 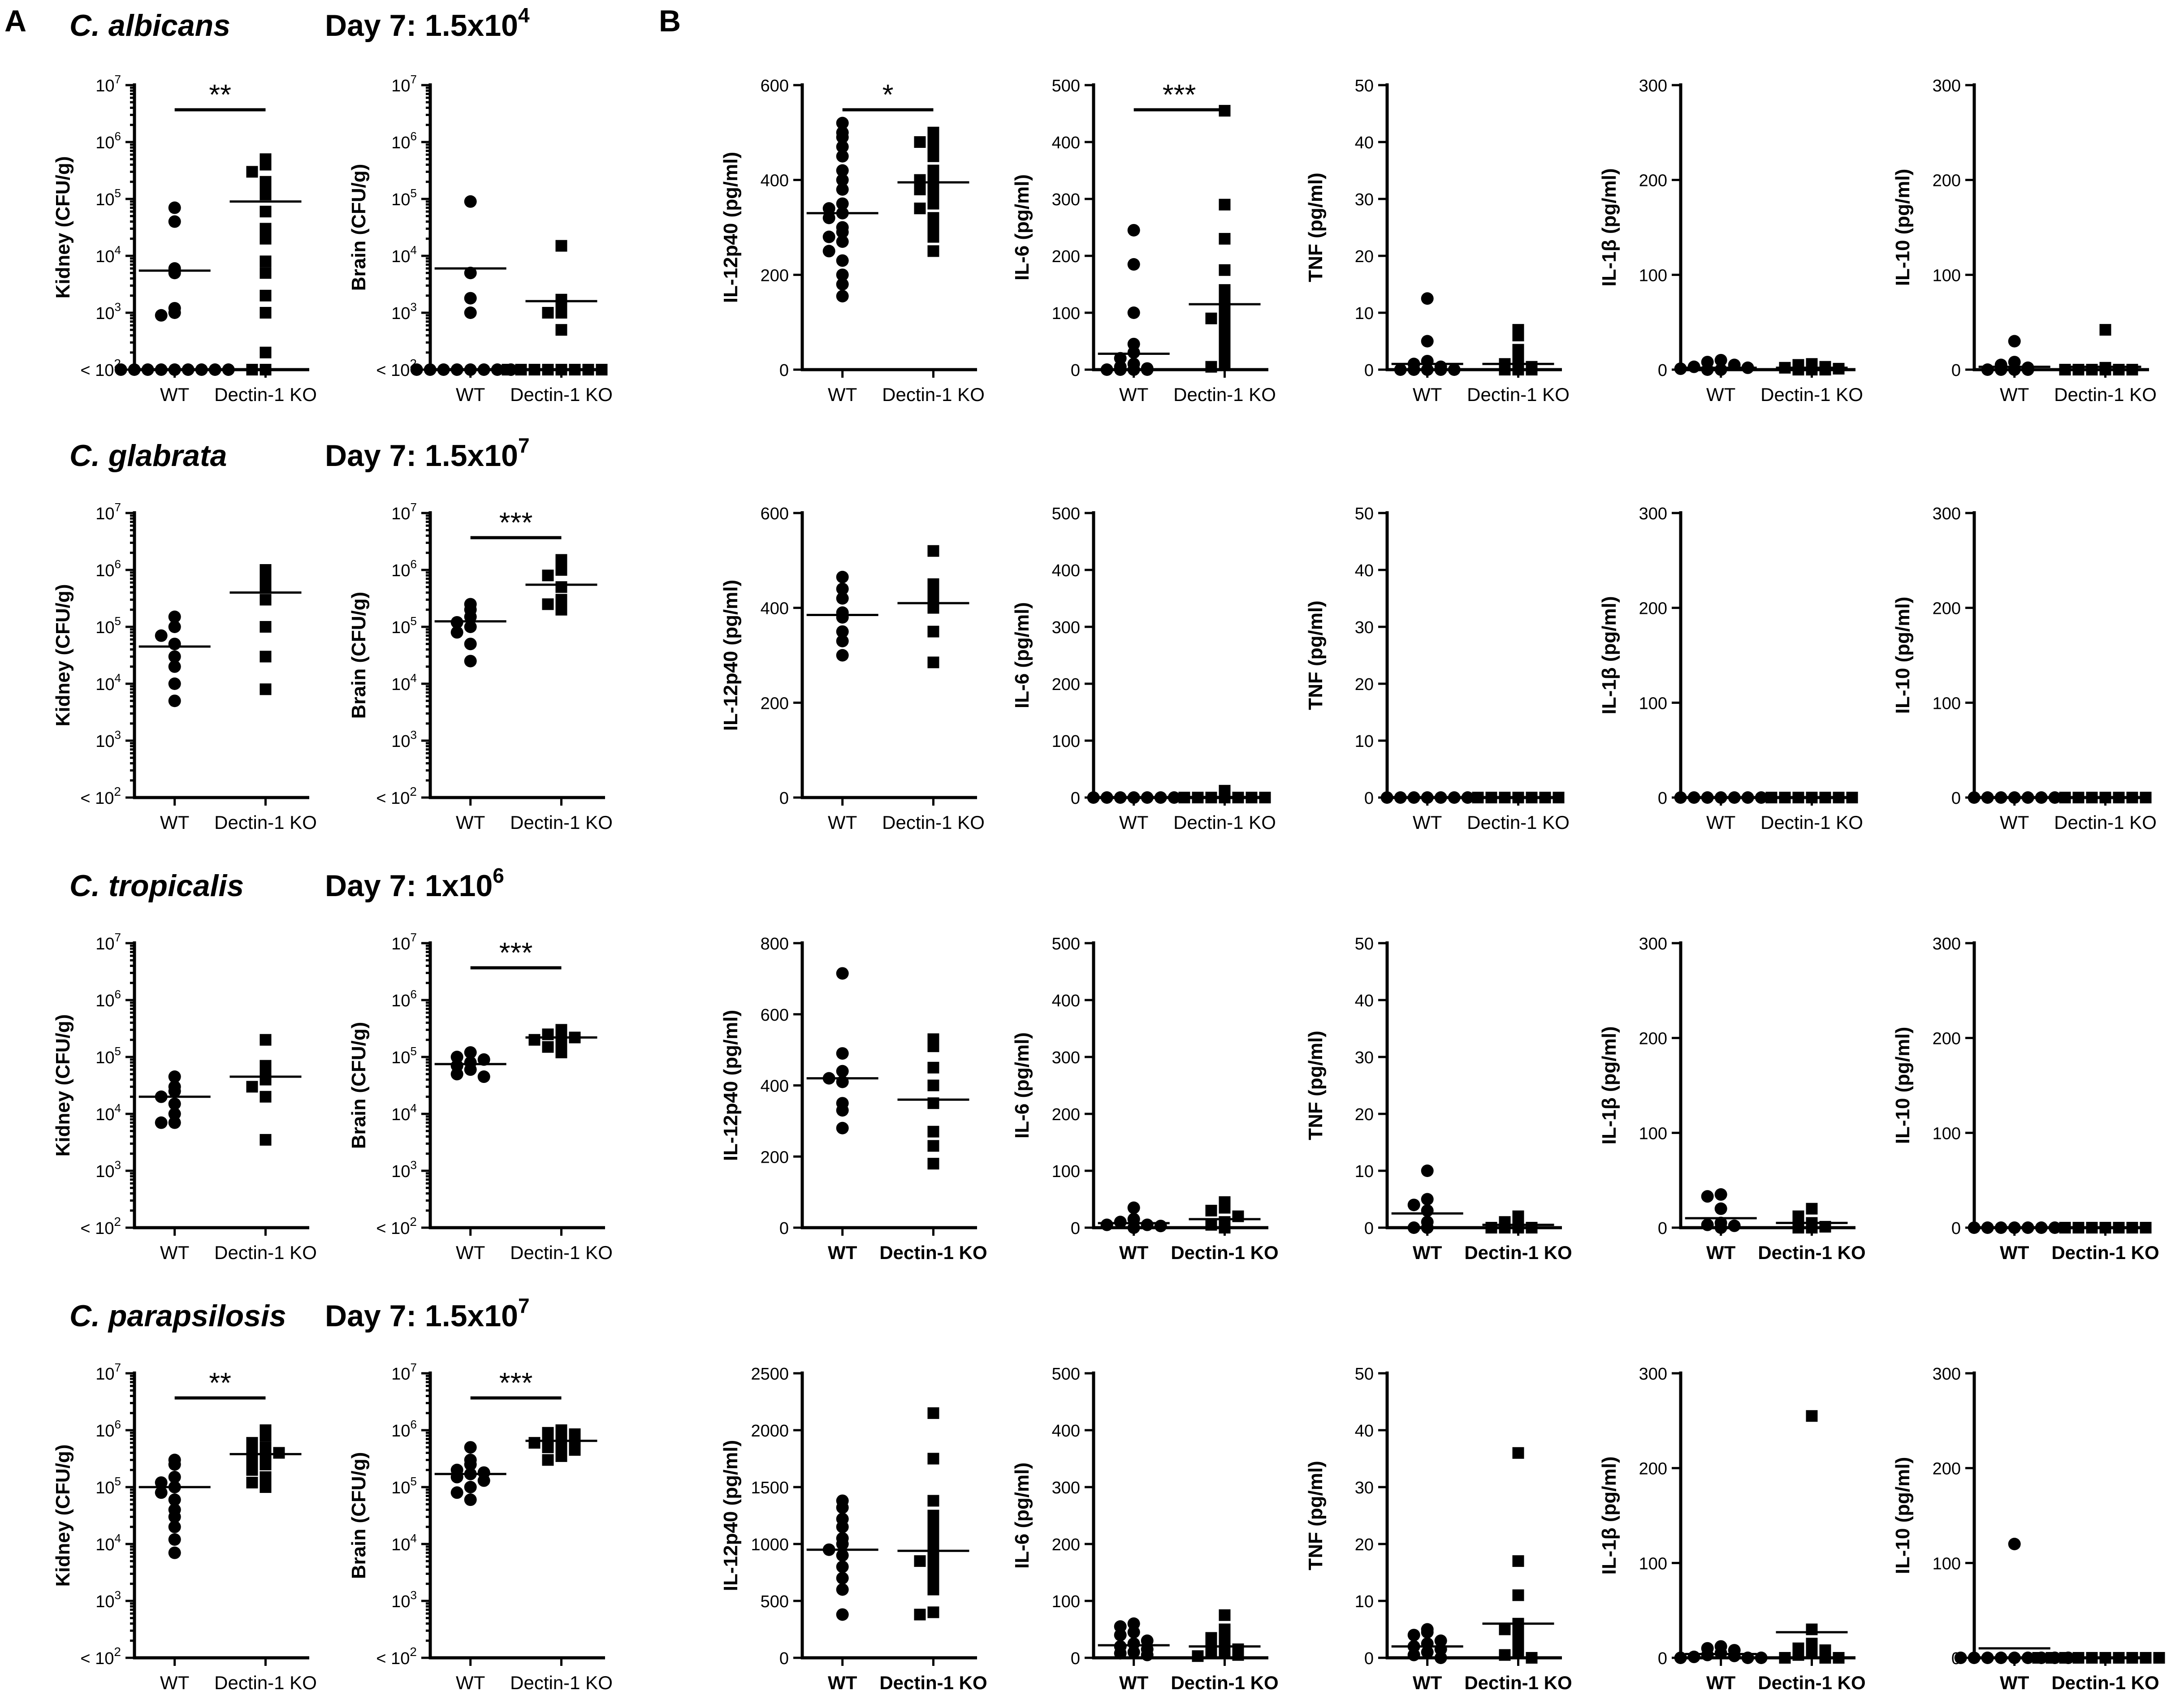 What do you see at coordinates (286, 883) in the screenshot?
I see `row-header-2: C. tropicalis Day 7: 1x106` at bounding box center [286, 883].